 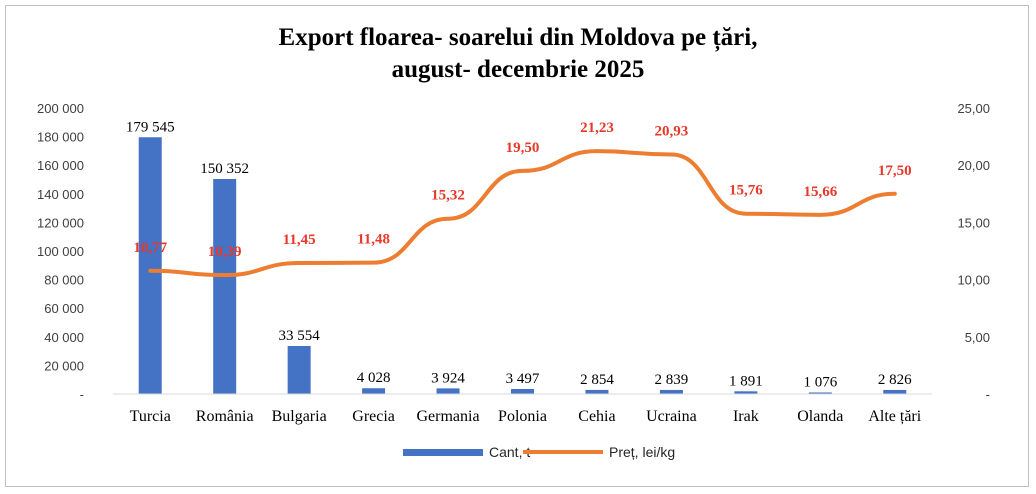 What do you see at coordinates (60, 222) in the screenshot?
I see `y-left-tick-label: 120 000` at bounding box center [60, 222].